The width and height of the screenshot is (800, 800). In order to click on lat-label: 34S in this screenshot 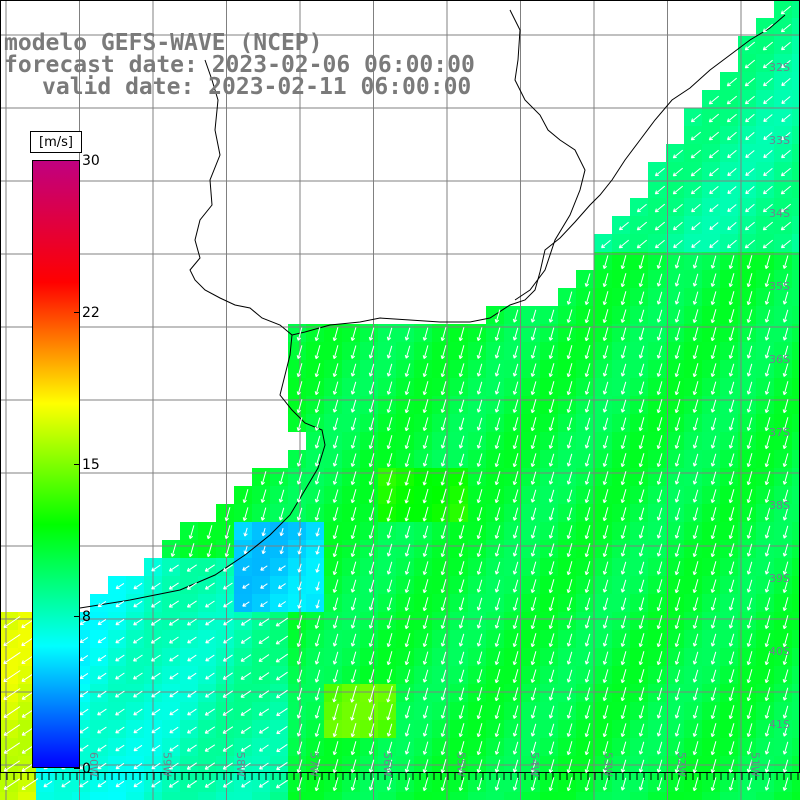, I will do `click(779, 213)`.